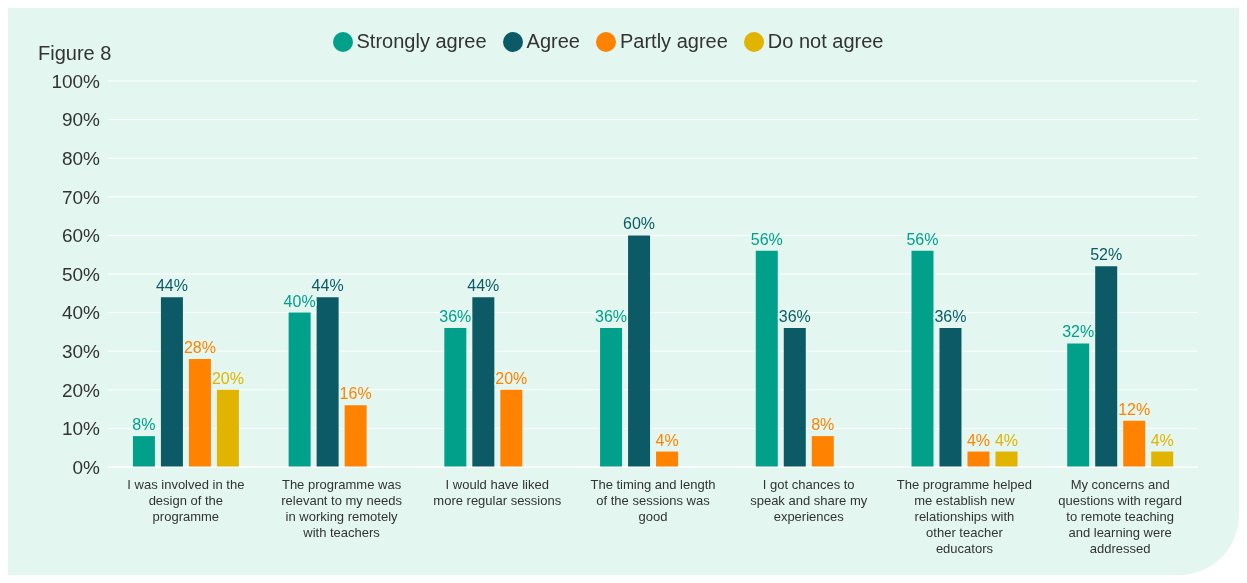  What do you see at coordinates (81, 120) in the screenshot?
I see `y-tick-label: 90%` at bounding box center [81, 120].